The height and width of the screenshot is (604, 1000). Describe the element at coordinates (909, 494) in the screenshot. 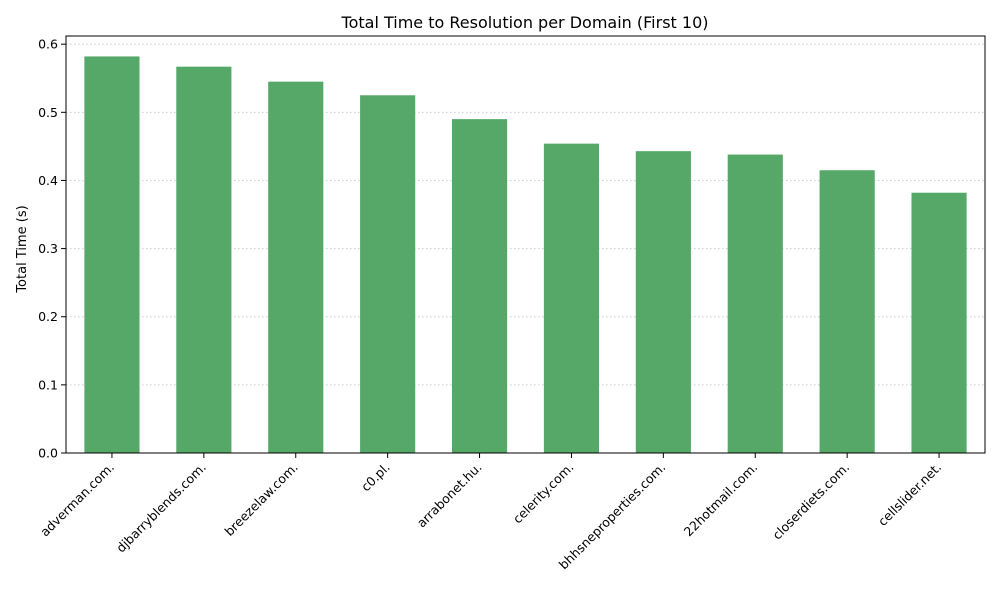

I see `x-tick-label: cellslider.net.` at that location.